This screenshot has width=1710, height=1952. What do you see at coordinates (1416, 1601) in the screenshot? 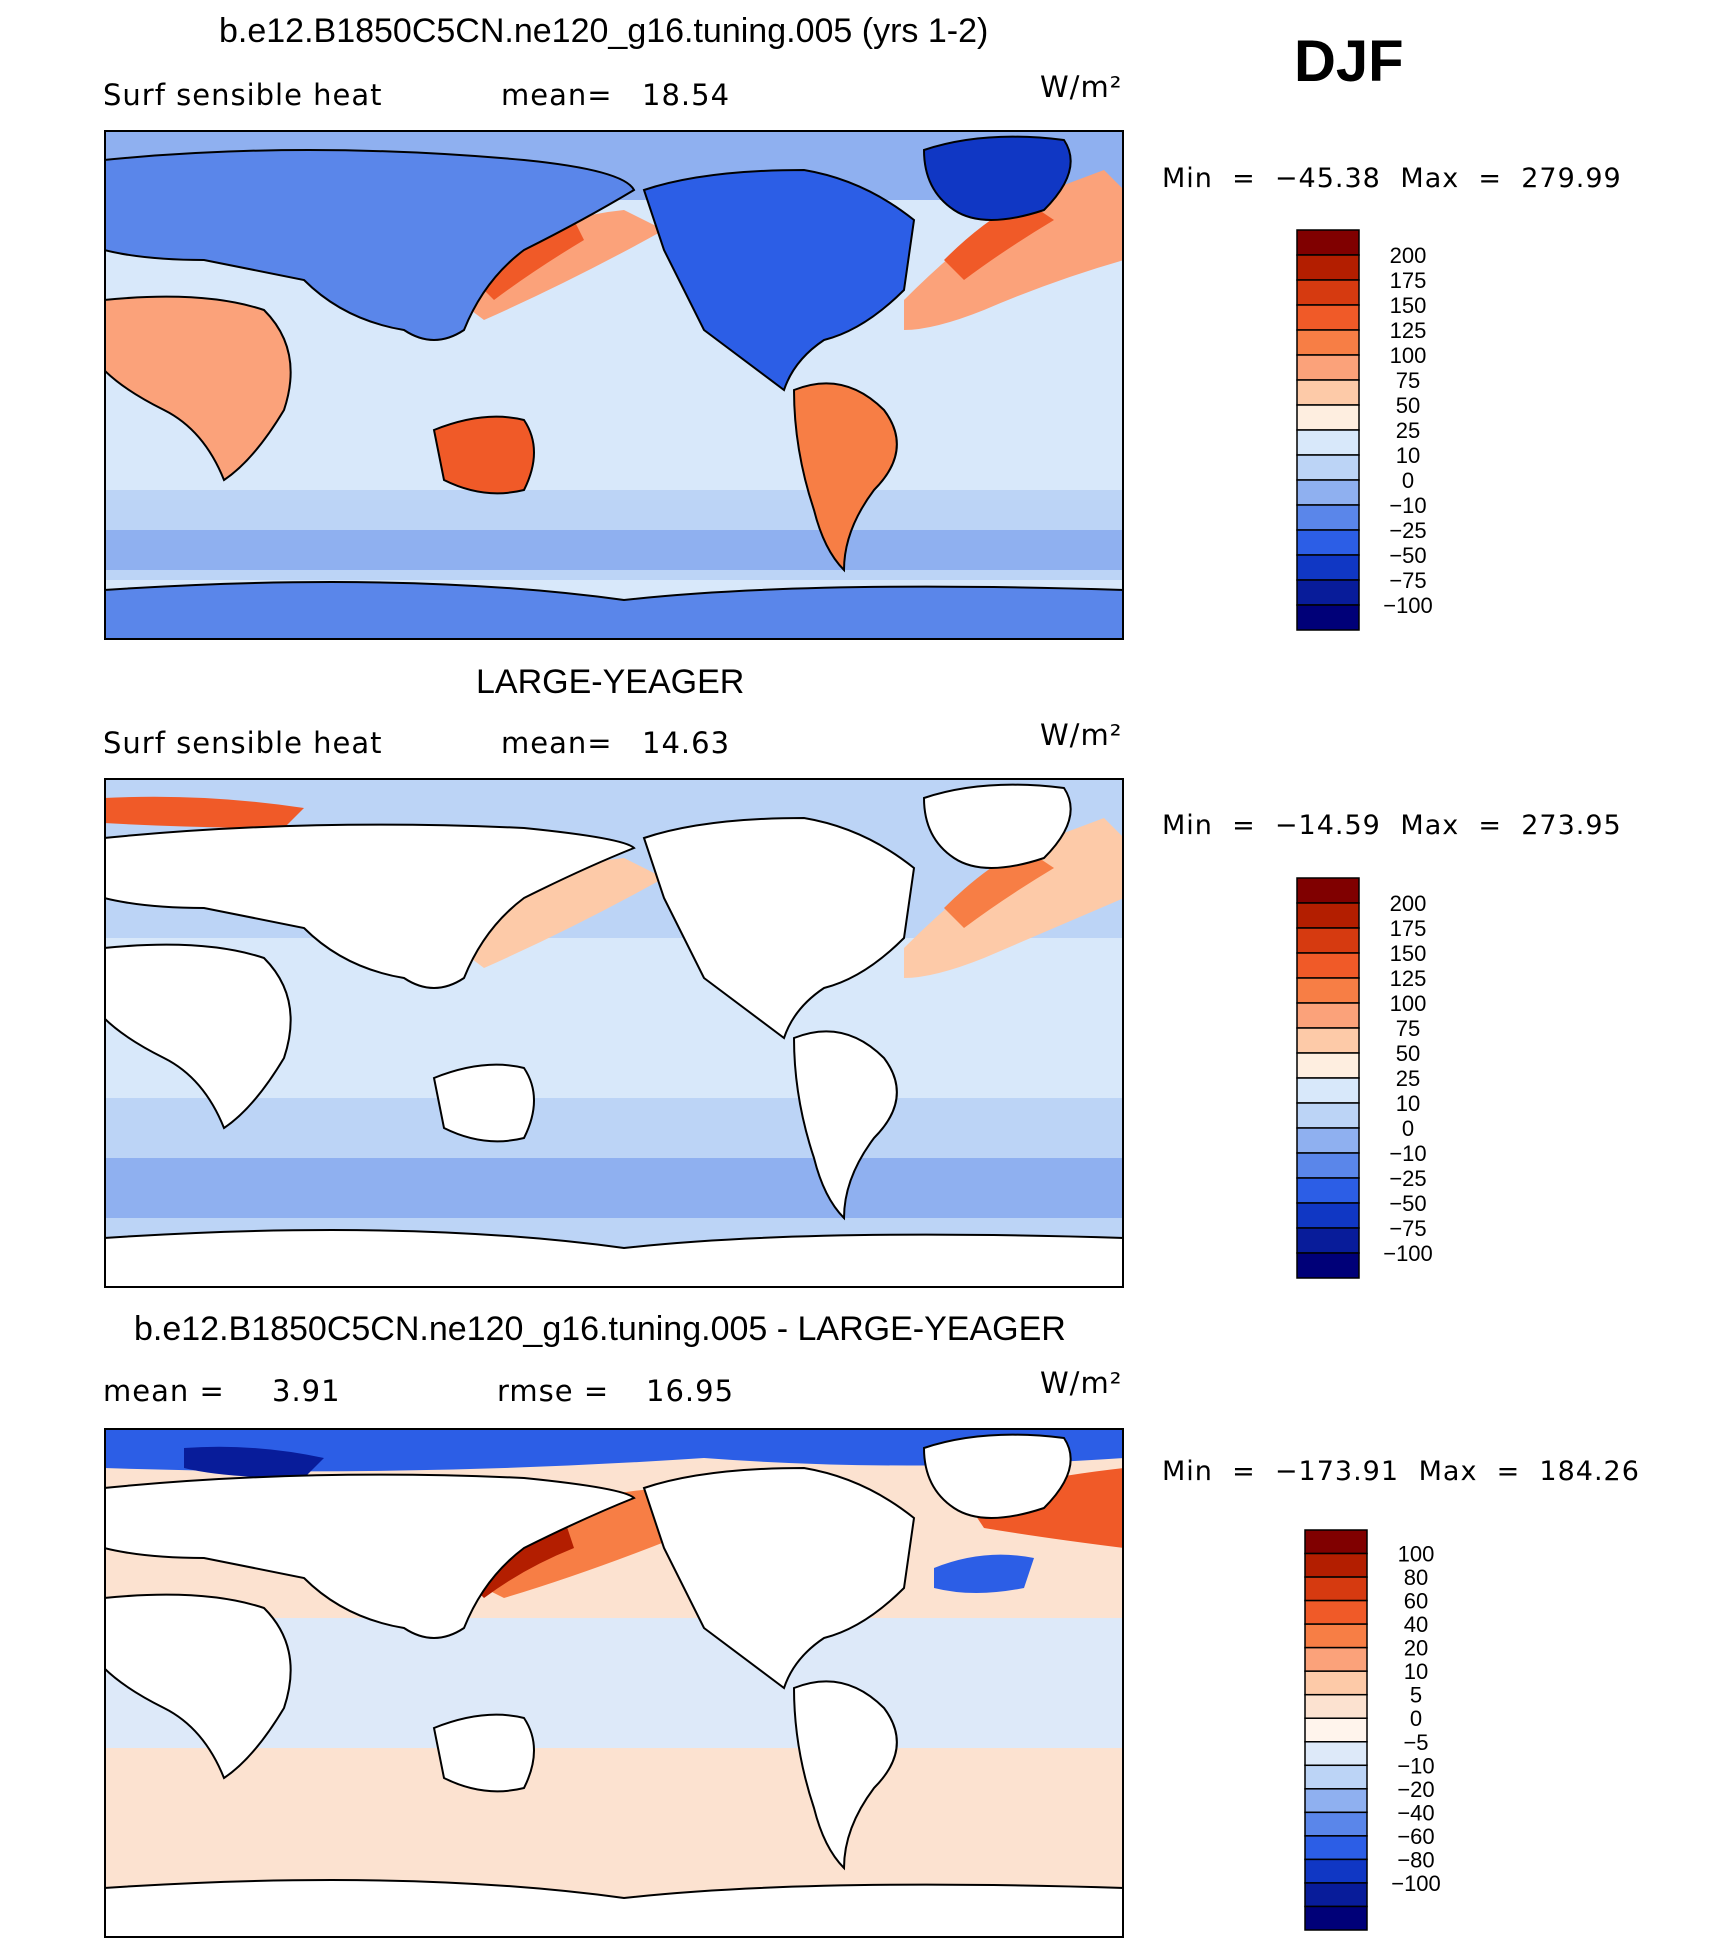
I see `colorbar-tick-label: 60` at bounding box center [1416, 1601].